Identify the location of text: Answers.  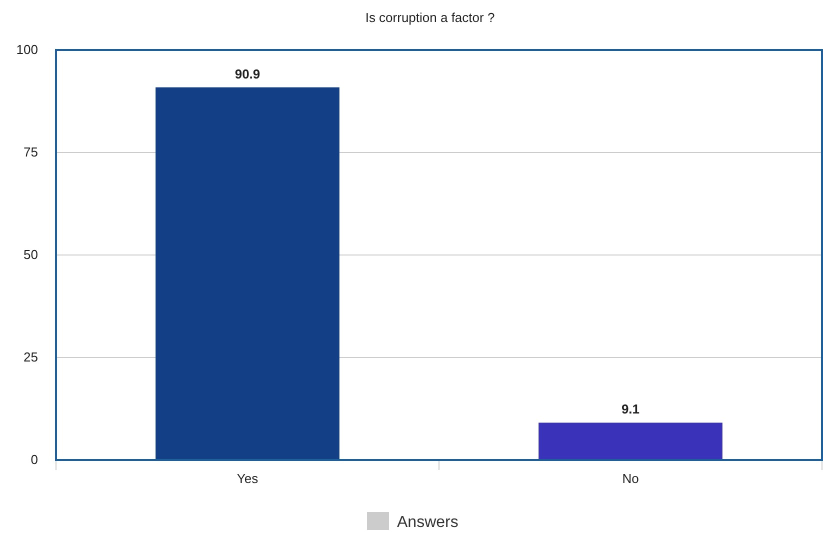
(427, 522).